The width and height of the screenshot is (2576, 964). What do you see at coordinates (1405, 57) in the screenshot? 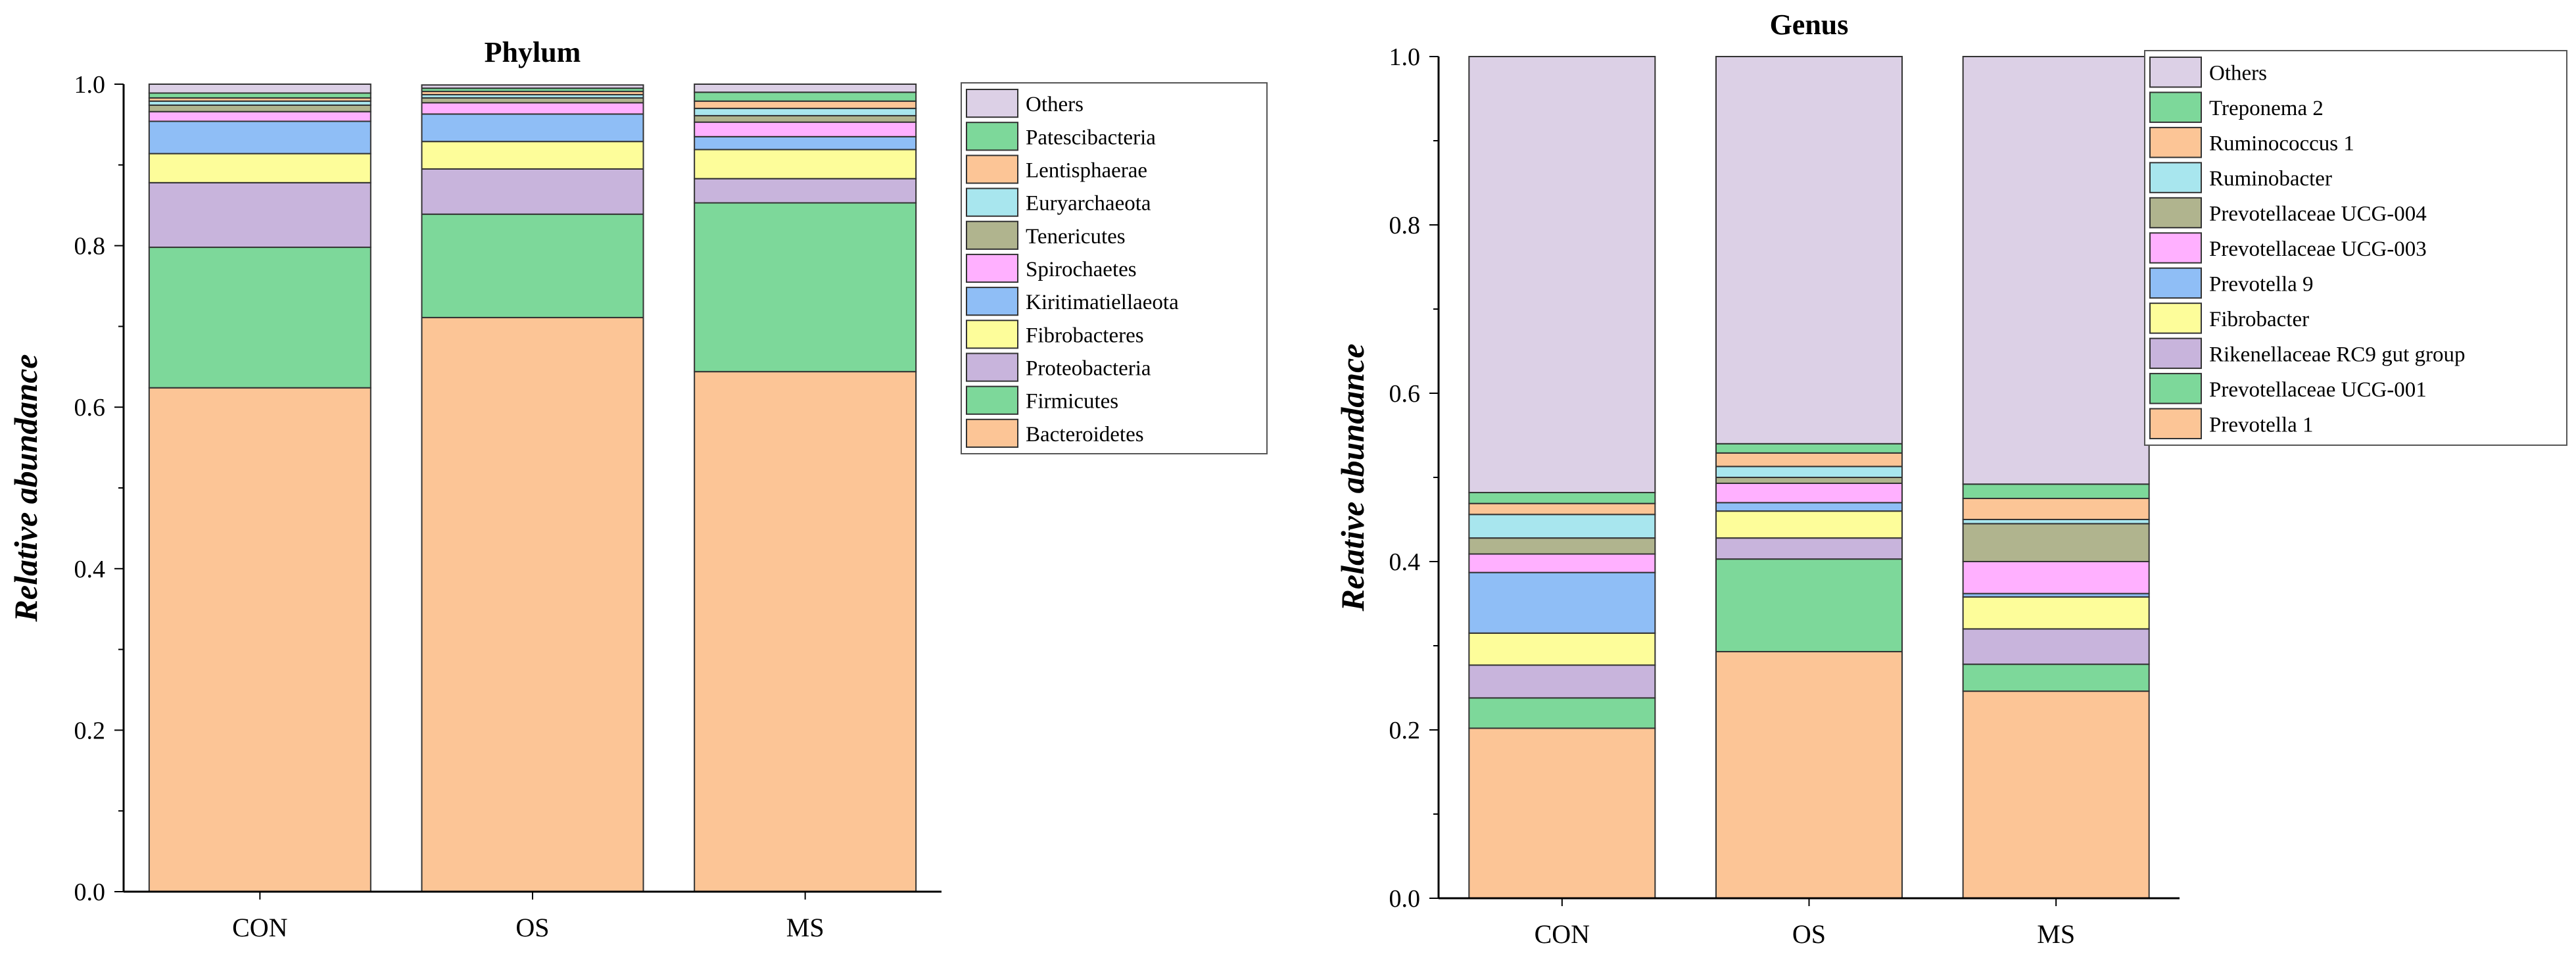
I see `genus-y-tick-label: 1.0` at bounding box center [1405, 57].